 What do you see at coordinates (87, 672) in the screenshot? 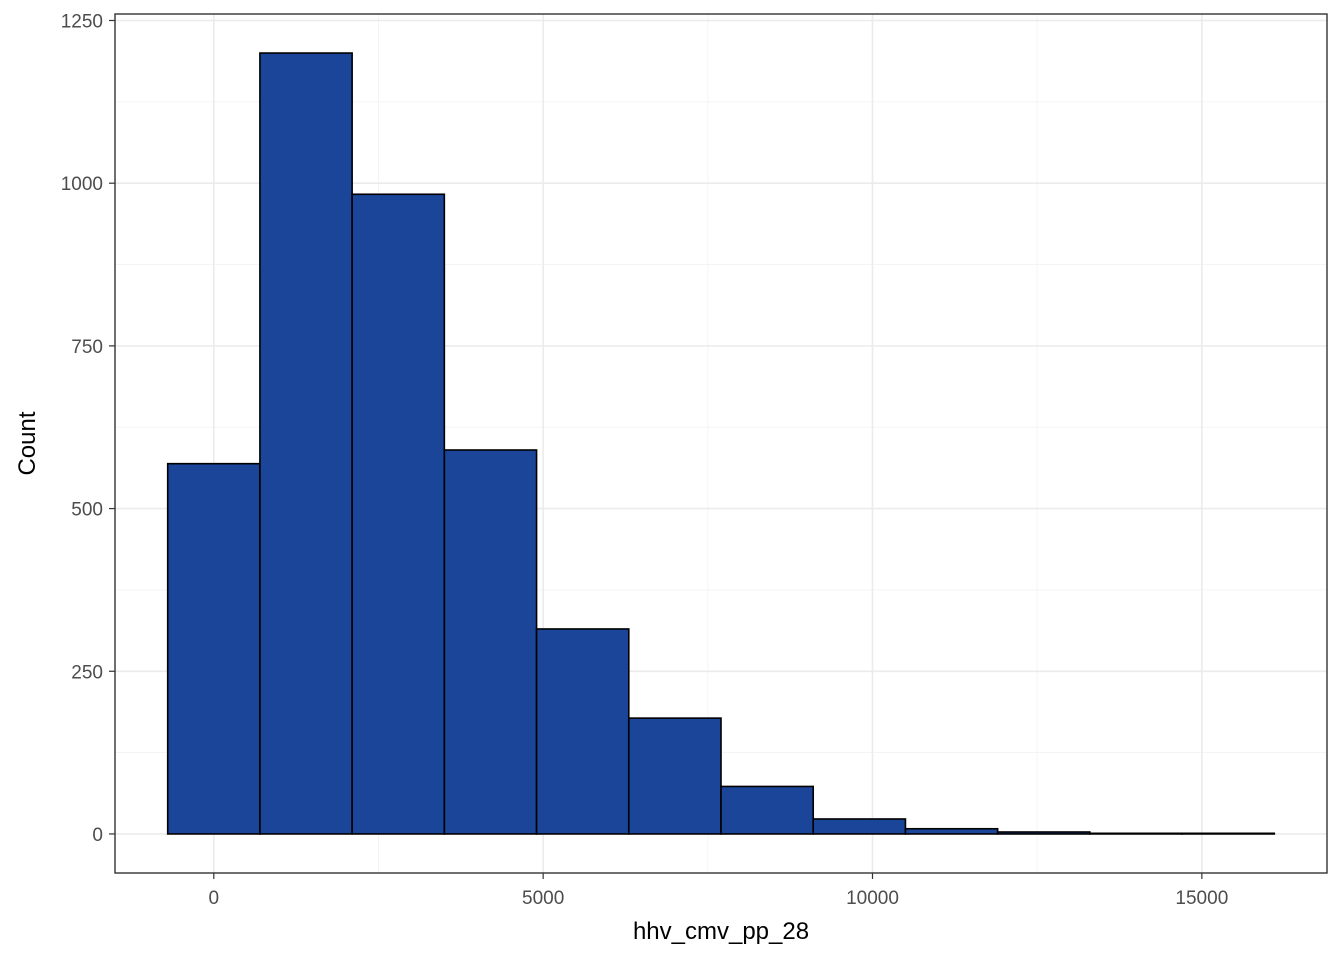
I see `y-tick-label: 250` at bounding box center [87, 672].